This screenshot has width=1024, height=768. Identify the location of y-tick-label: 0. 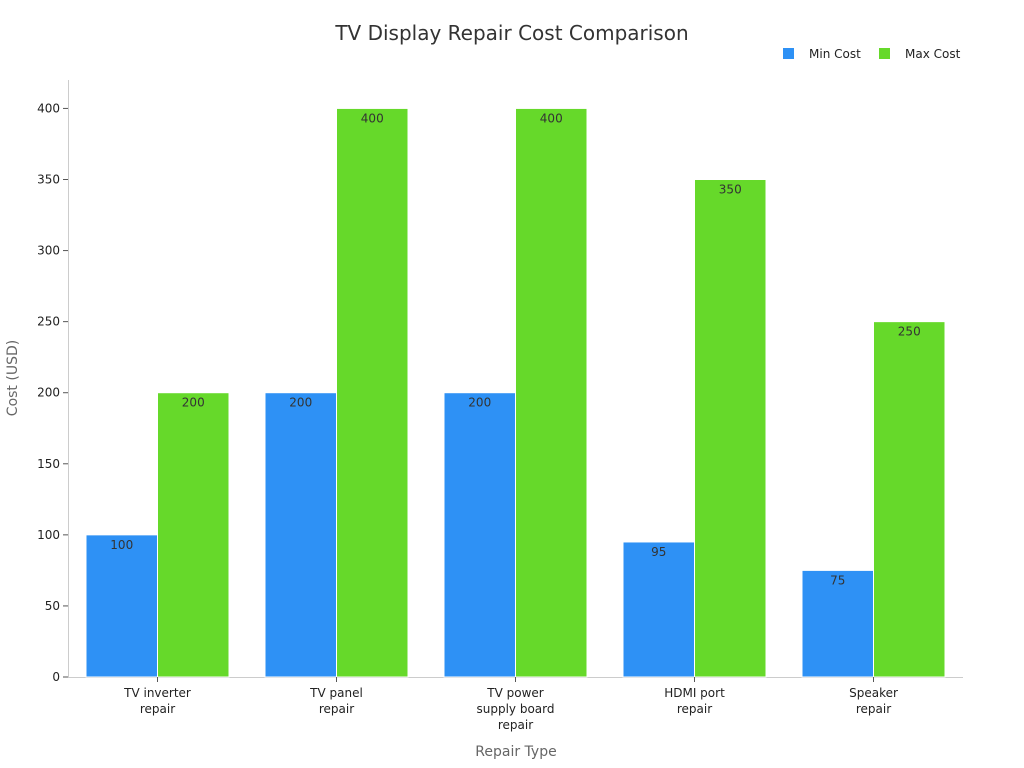
(56, 677).